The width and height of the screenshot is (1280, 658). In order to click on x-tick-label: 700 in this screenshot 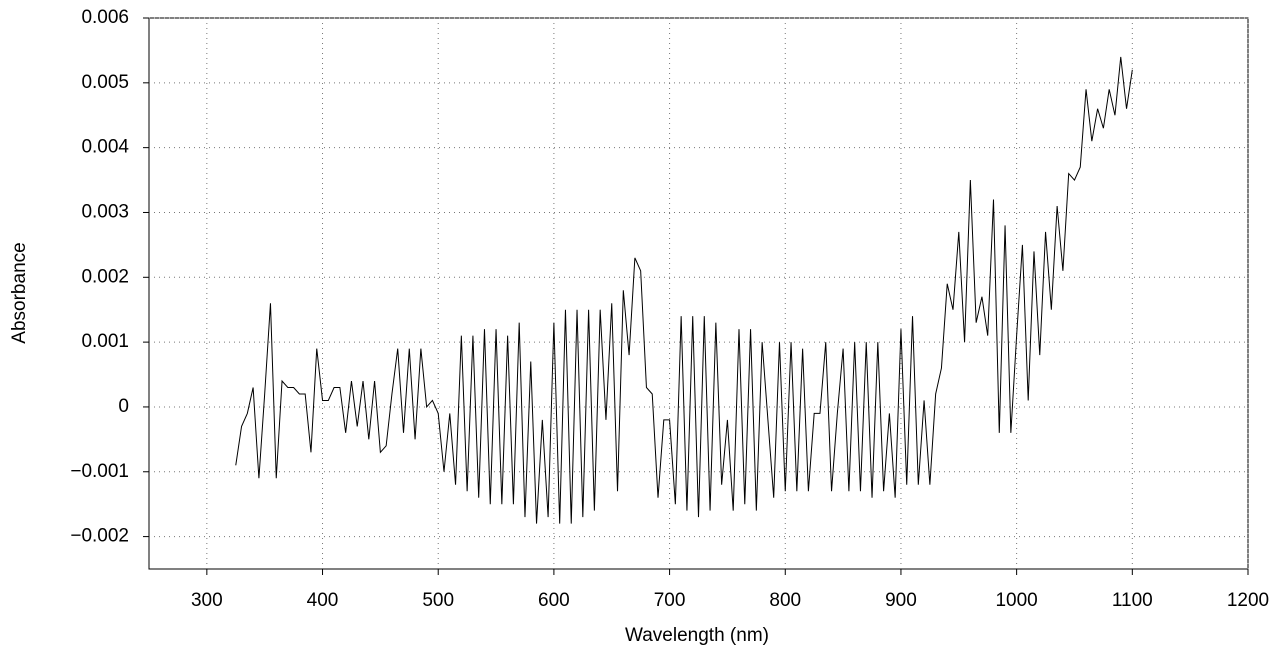, I will do `click(670, 600)`.